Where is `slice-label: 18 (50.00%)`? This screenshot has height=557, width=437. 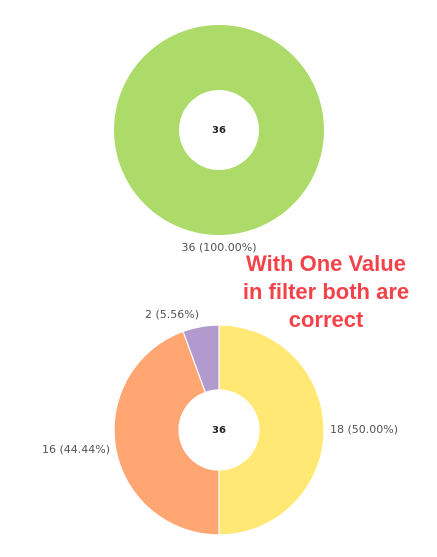
slice-label: 18 (50.00%) is located at coordinates (364, 429).